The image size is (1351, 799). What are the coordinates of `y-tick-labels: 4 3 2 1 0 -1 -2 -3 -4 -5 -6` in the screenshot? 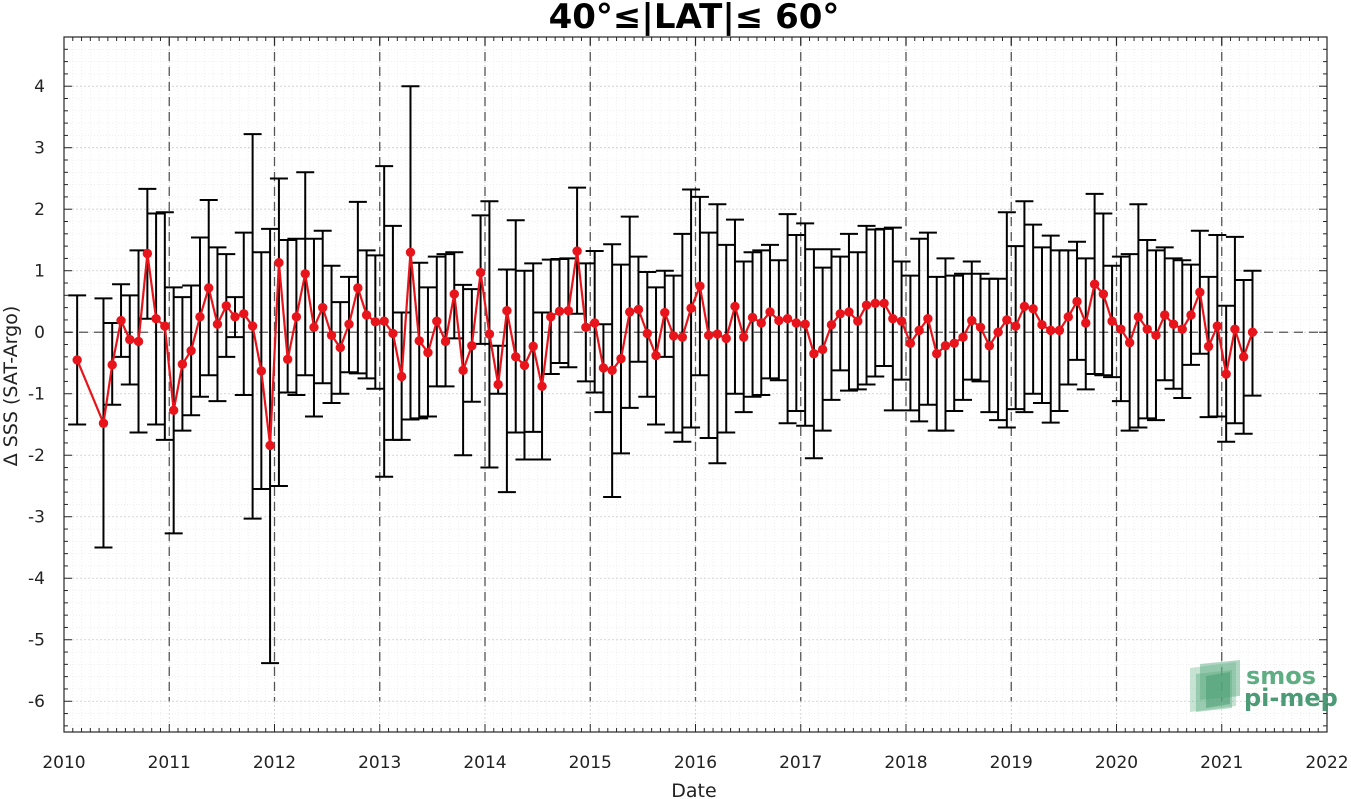 It's located at (36, 394).